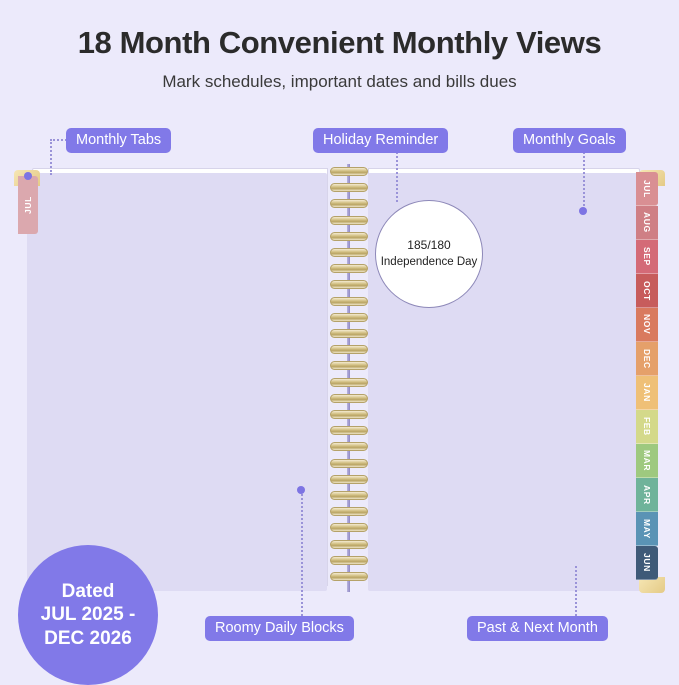 This screenshot has width=679, height=685. I want to click on dated-line-3: DEC 2026, so click(88, 638).